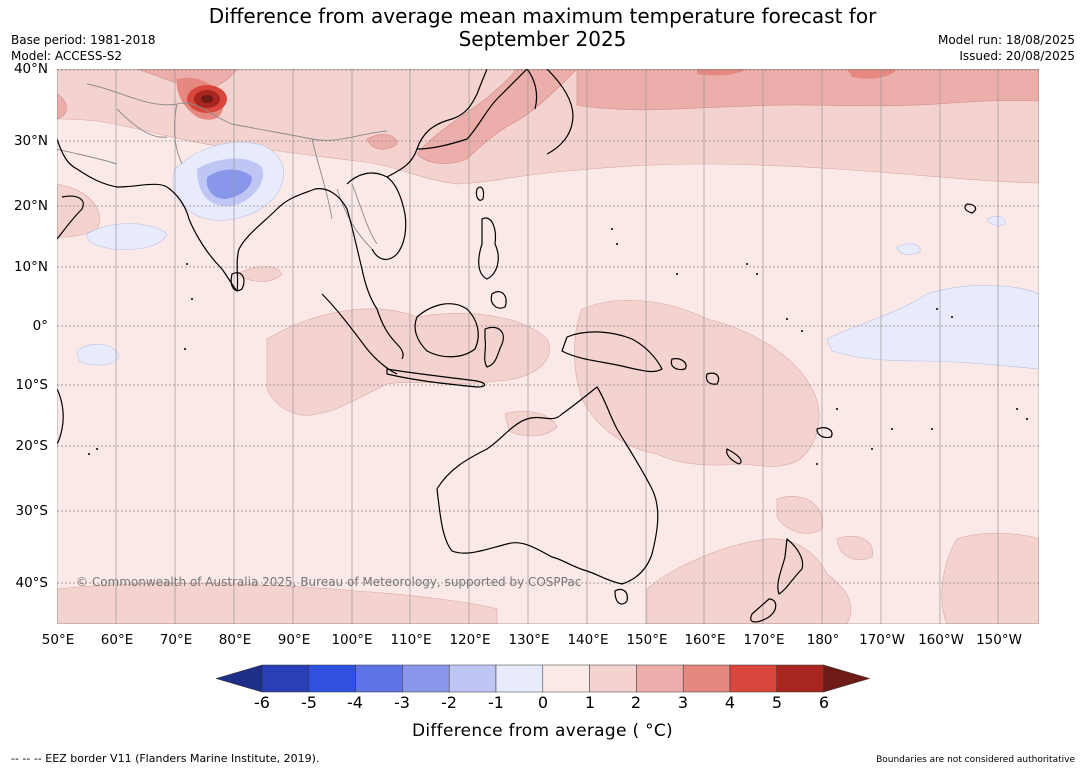 The width and height of the screenshot is (1085, 770). I want to click on colorbar-tick-0: 0, so click(543, 702).